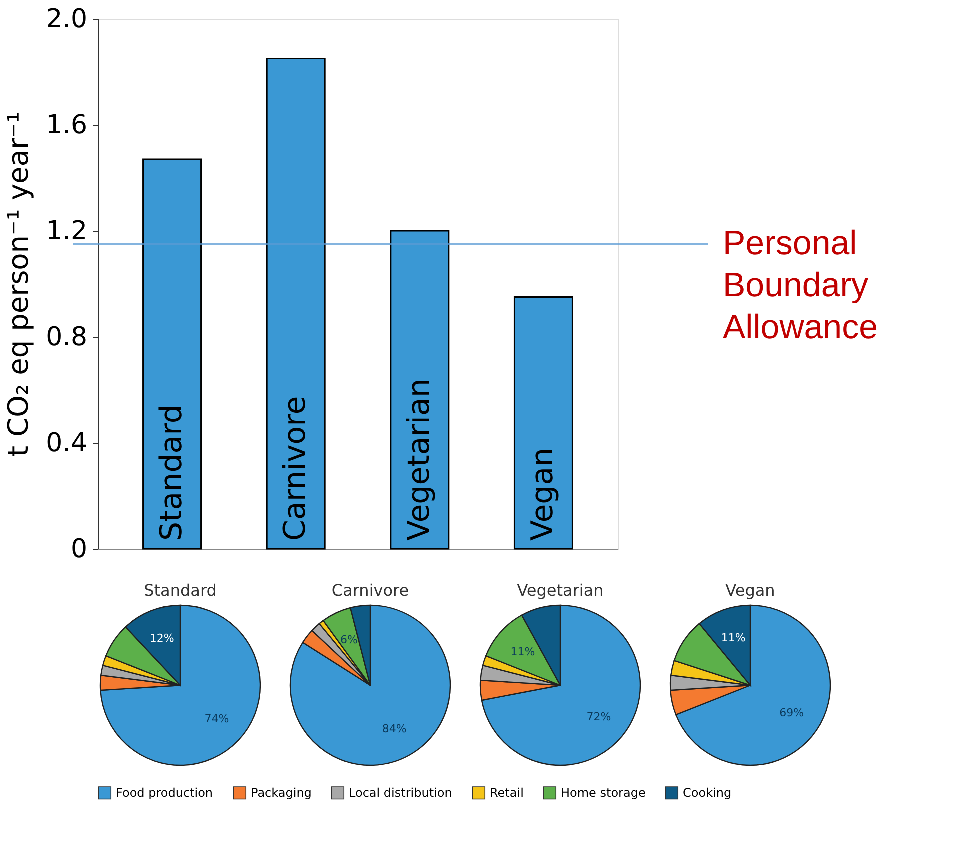 Image resolution: width=974 pixels, height=853 pixels. What do you see at coordinates (371, 590) in the screenshot?
I see `slice-label: Carnivore` at bounding box center [371, 590].